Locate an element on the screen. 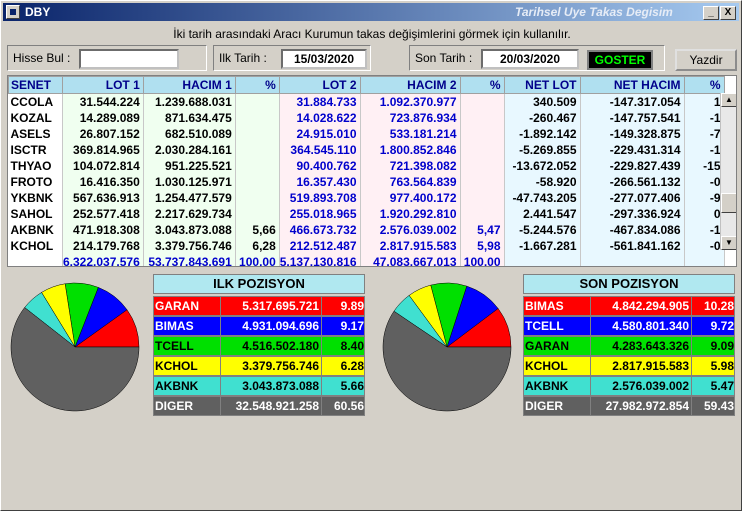 This screenshot has width=742, height=511. table-cell: -7 is located at coordinates (704, 133).